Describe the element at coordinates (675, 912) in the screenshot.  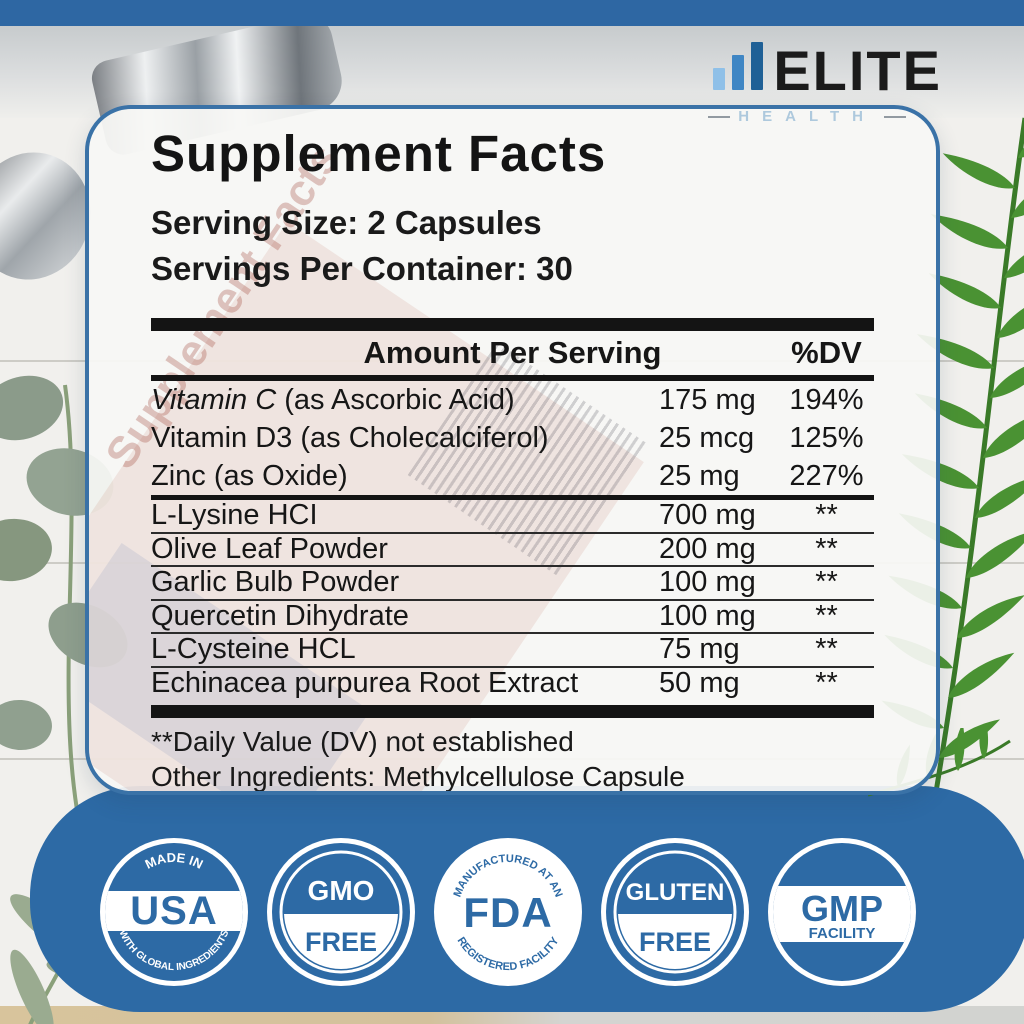
I see `gluten-free-badge: GLUTEN FREE` at that location.